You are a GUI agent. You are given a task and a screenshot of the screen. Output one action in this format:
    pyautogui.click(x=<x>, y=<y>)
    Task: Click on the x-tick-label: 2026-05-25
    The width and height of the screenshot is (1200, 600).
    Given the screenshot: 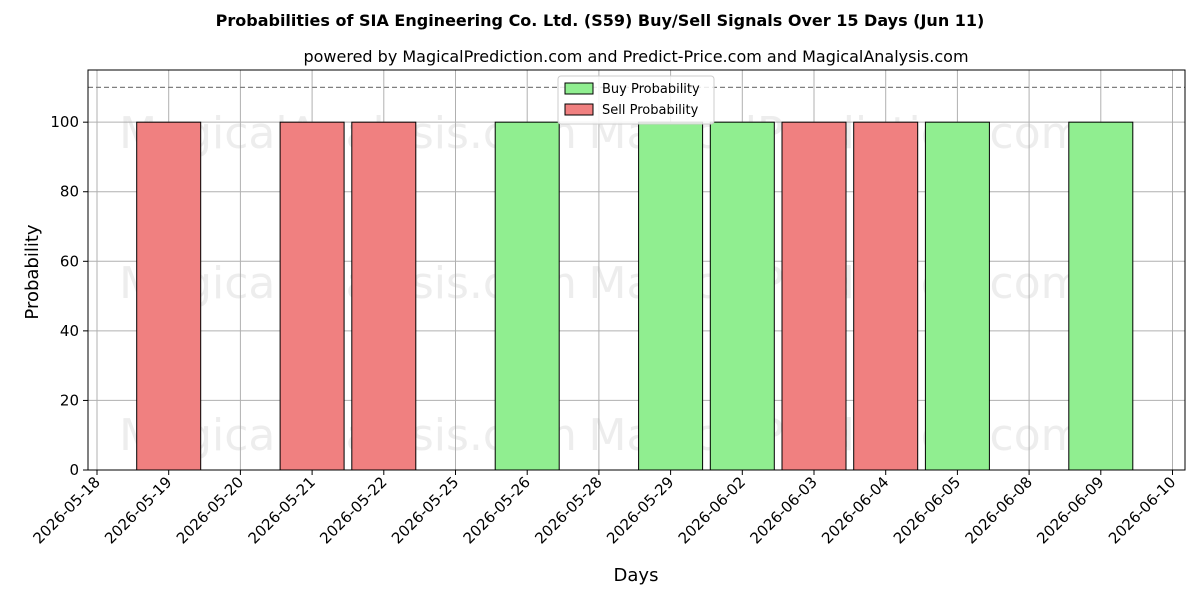 What is the action you would take?
    pyautogui.click(x=425, y=510)
    